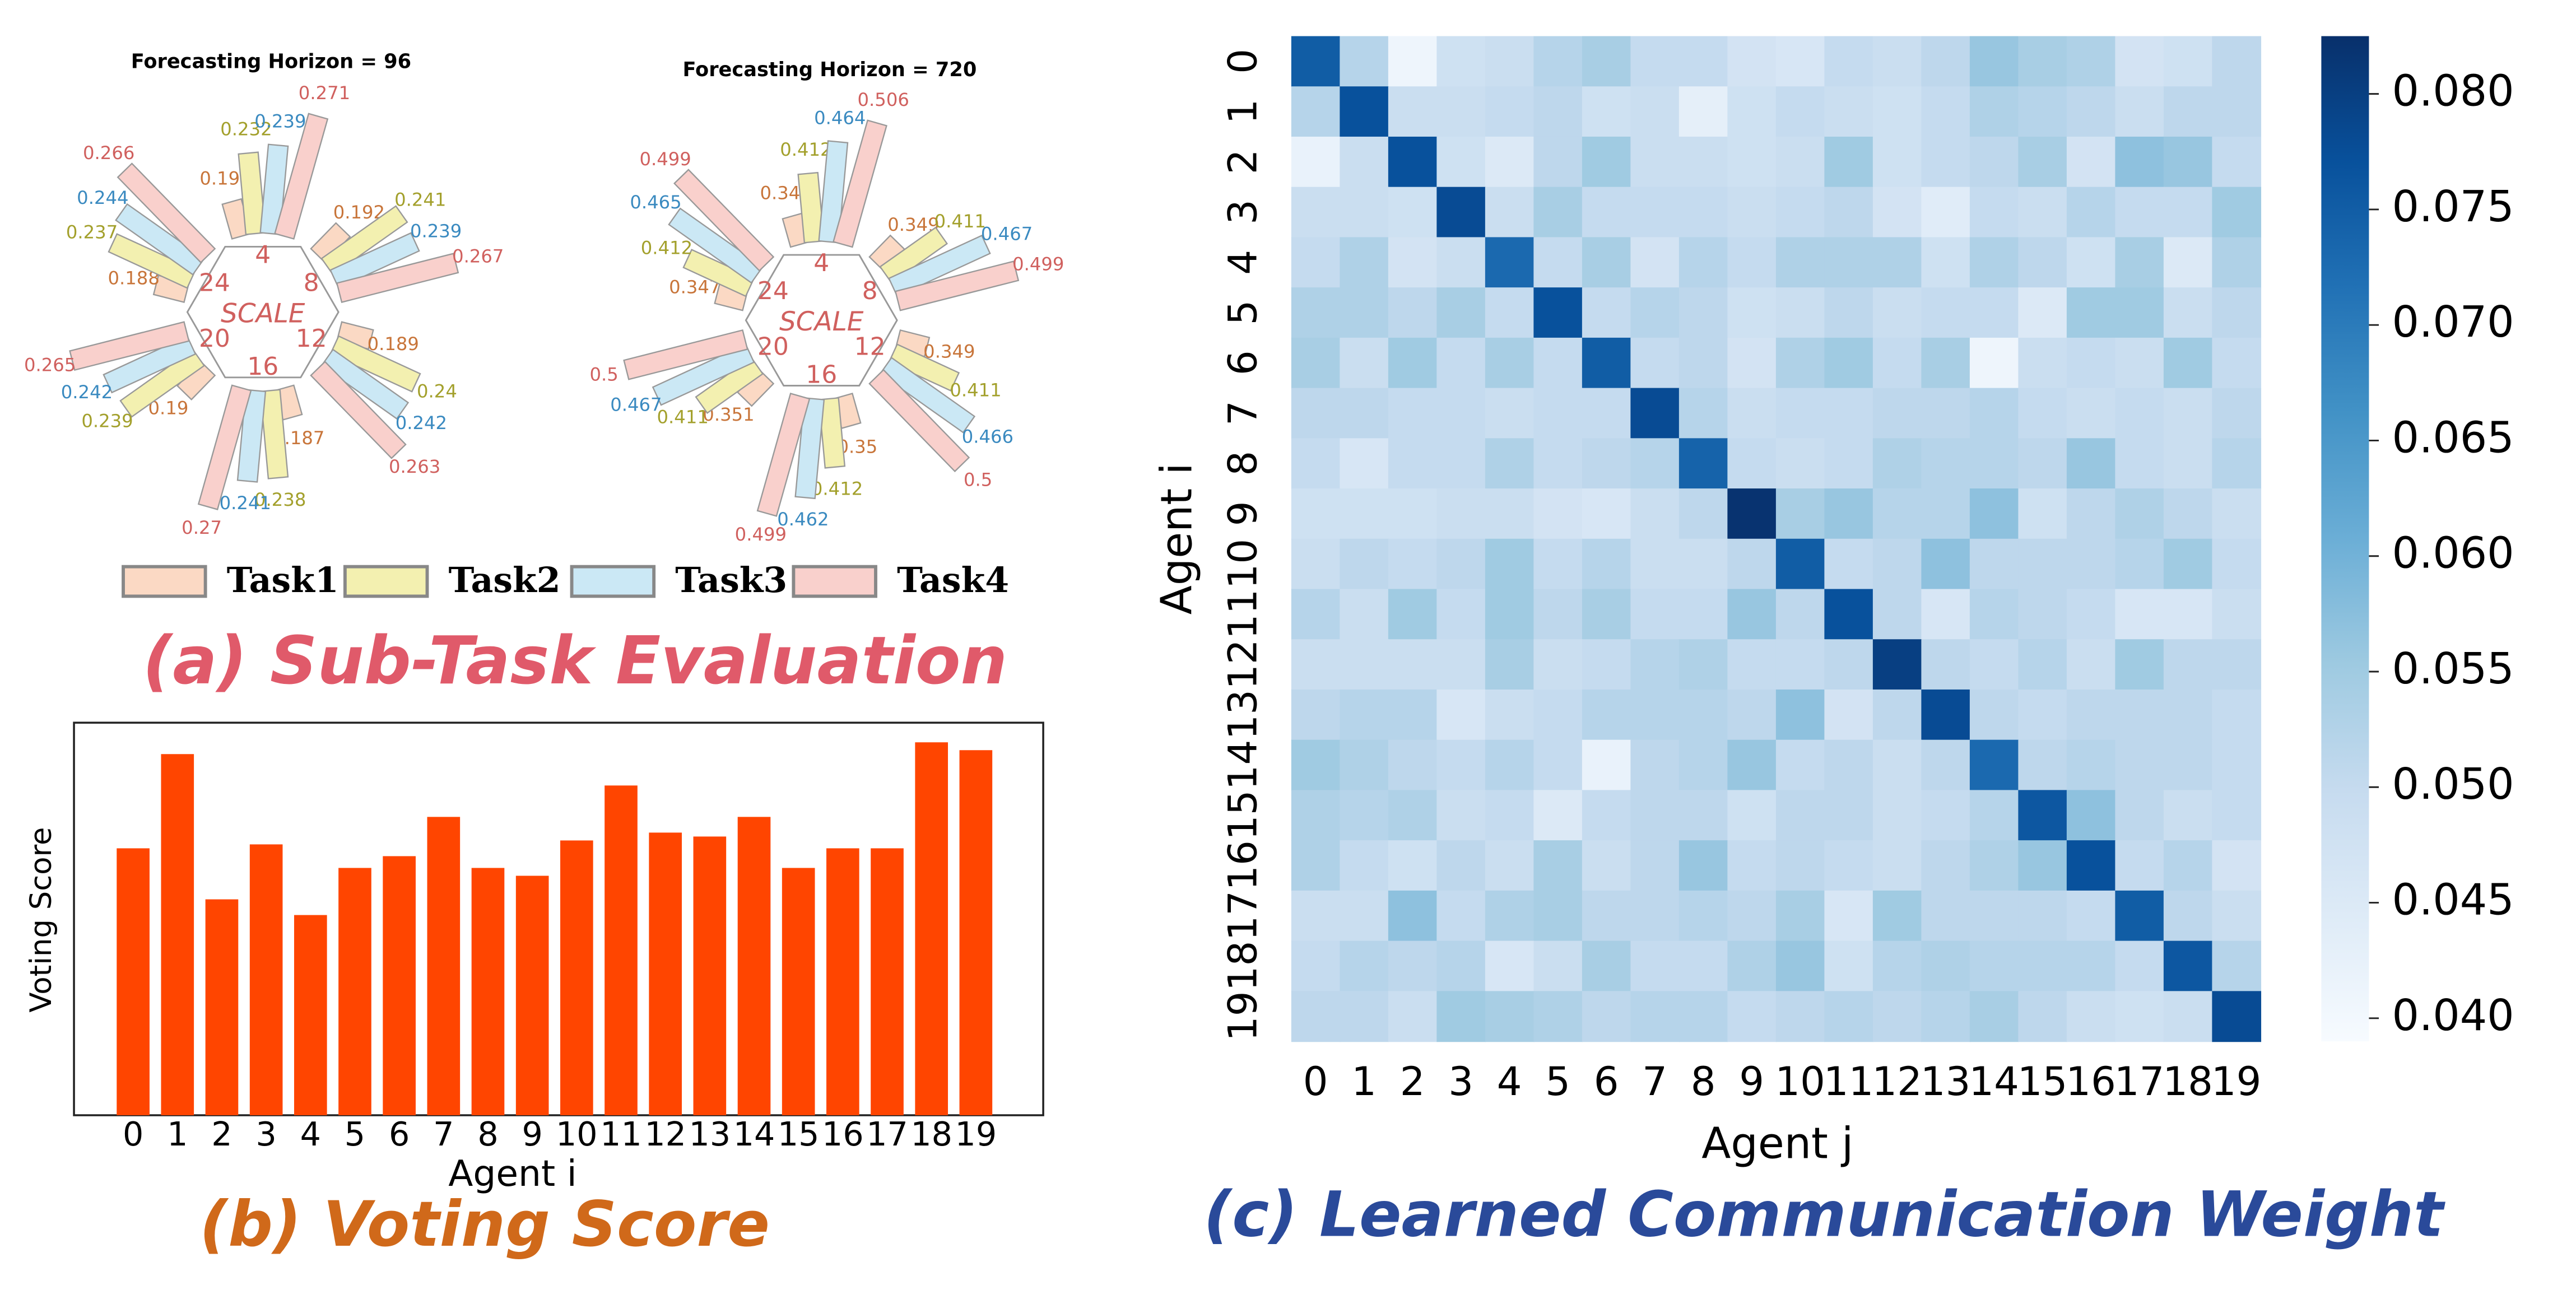 Image resolution: width=2576 pixels, height=1290 pixels. What do you see at coordinates (532, 1134) in the screenshot?
I see `x-tick-label: 9` at bounding box center [532, 1134].